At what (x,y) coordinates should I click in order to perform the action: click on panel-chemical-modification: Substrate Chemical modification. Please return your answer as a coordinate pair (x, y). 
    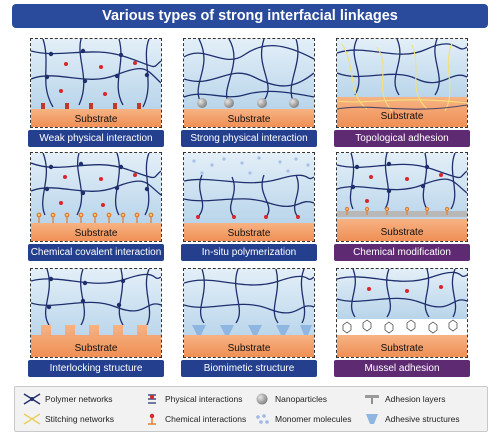
    Looking at the image, I should click on (402, 207).